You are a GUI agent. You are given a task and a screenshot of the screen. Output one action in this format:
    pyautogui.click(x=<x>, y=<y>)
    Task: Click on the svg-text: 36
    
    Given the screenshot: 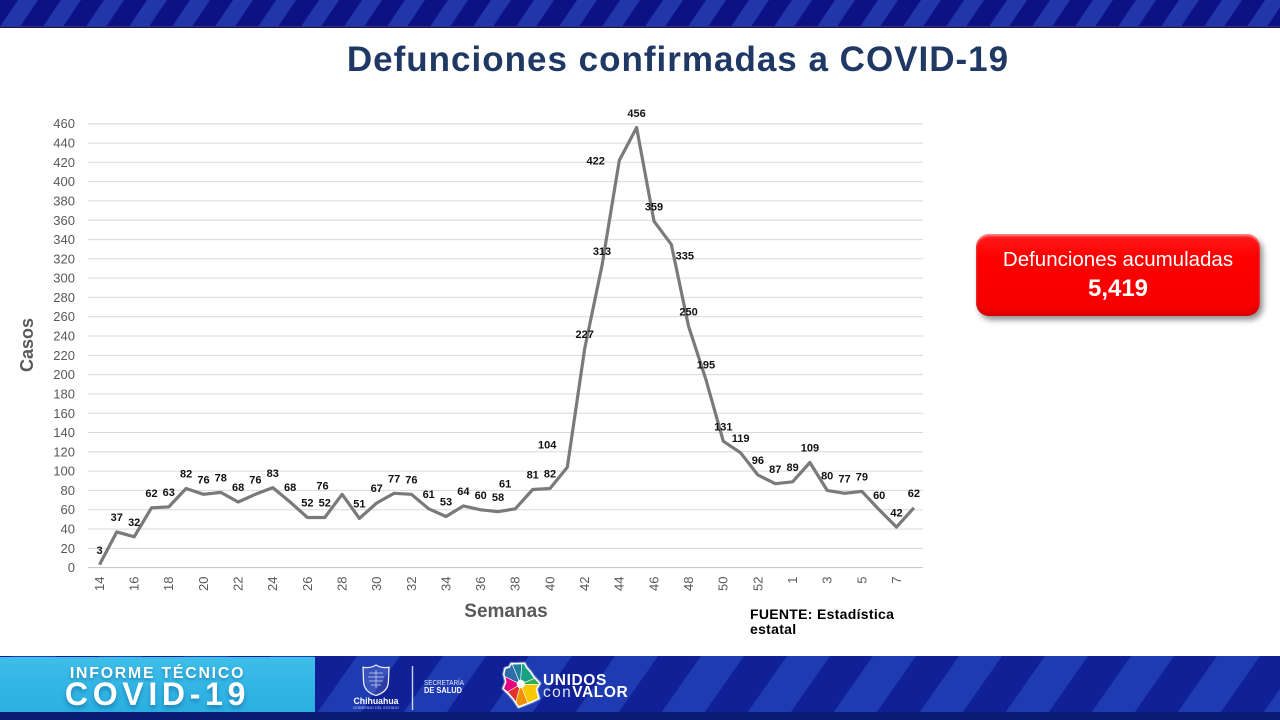 What is the action you would take?
    pyautogui.click(x=480, y=584)
    